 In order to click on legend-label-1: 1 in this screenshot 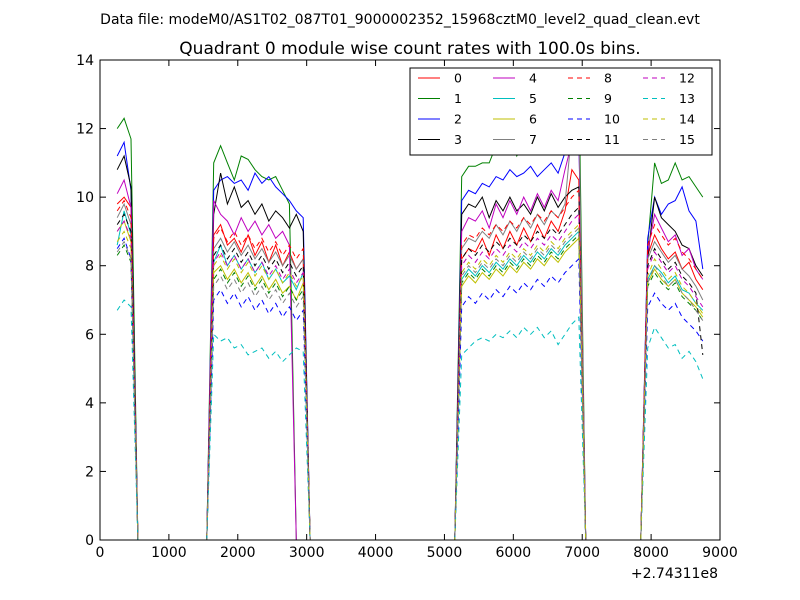, I will do `click(458, 98)`.